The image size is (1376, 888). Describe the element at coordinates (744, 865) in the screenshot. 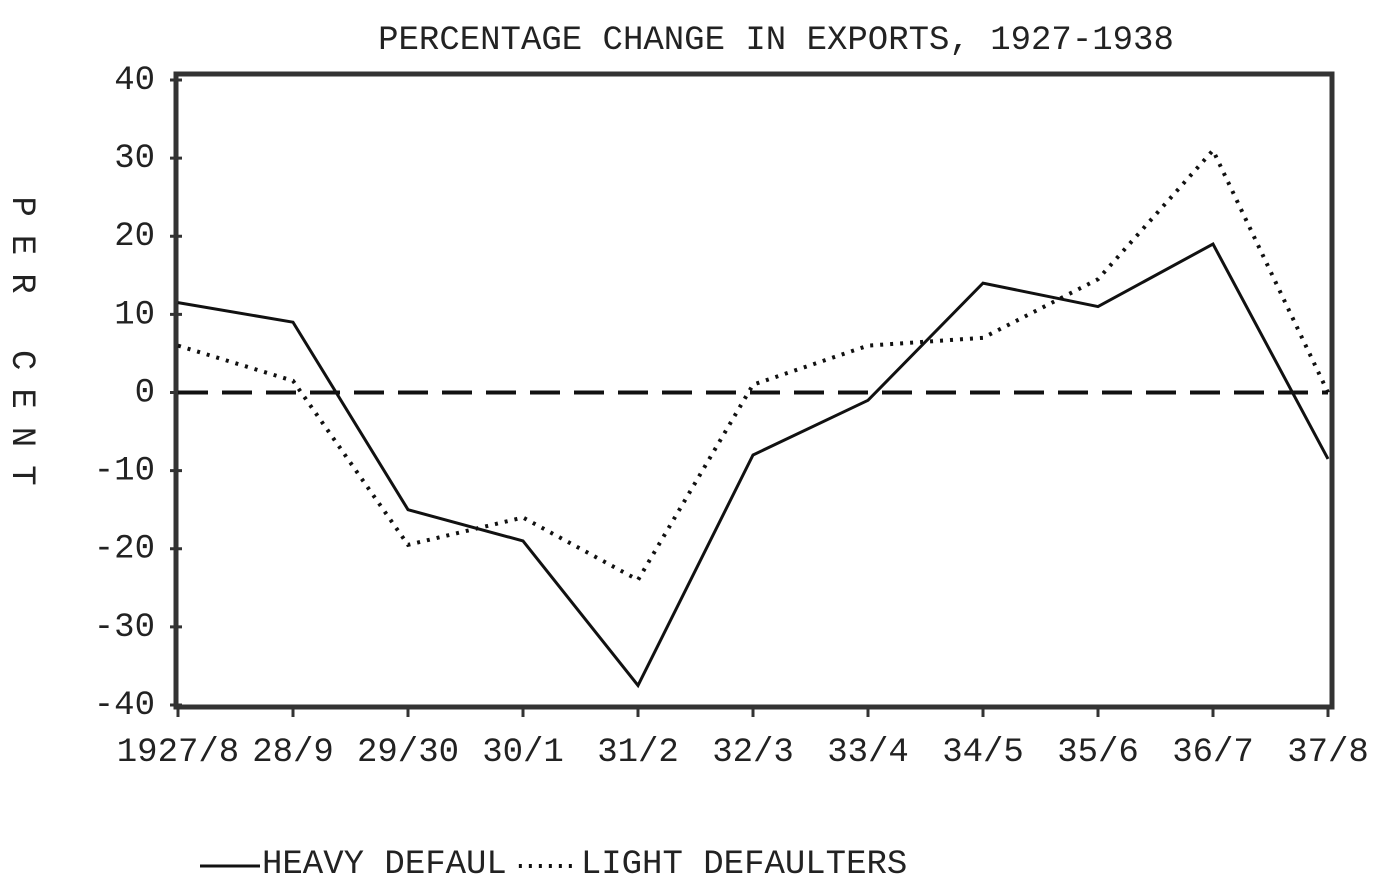

I see `legend-label: LIGHT DEFAULTERS` at that location.